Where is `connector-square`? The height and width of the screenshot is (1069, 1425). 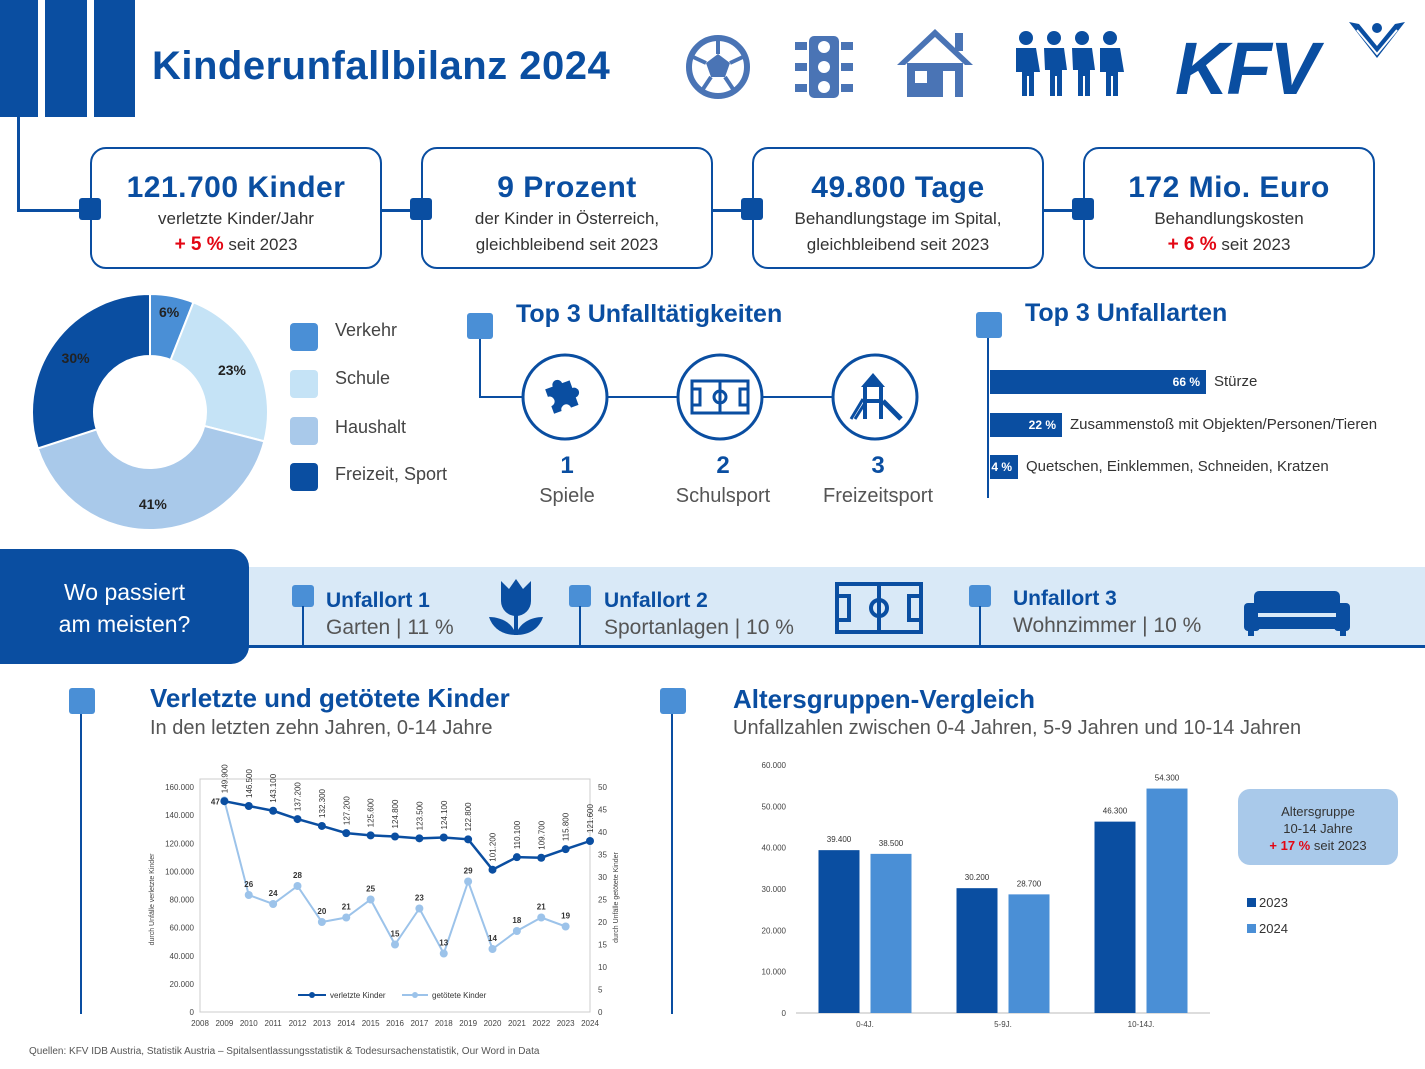 connector-square is located at coordinates (90, 209).